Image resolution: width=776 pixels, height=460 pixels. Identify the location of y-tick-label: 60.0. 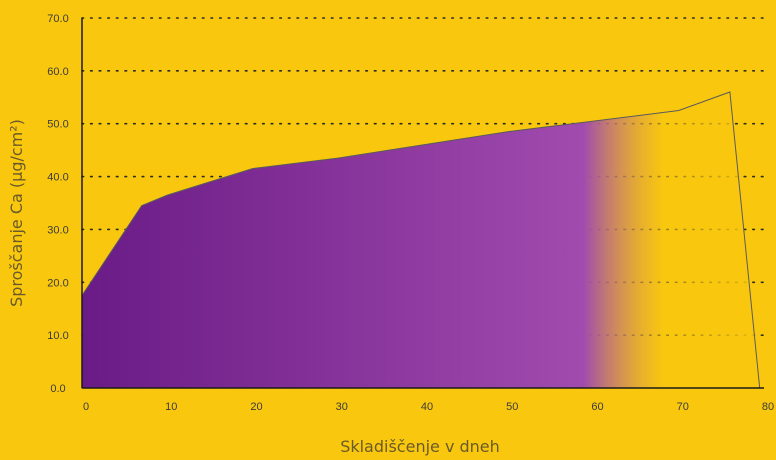
(57, 72).